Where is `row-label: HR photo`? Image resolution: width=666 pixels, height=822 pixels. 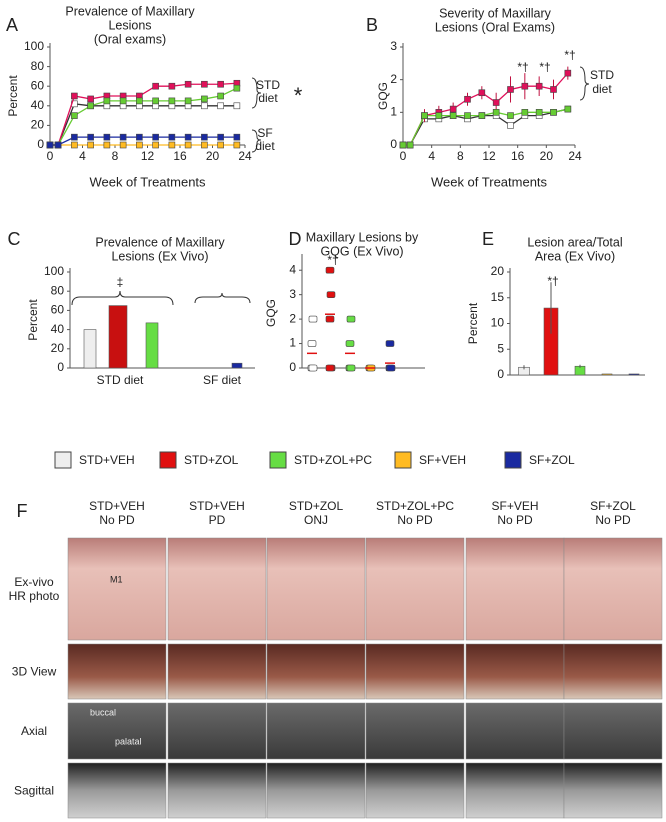 row-label: HR photo is located at coordinates (34, 596).